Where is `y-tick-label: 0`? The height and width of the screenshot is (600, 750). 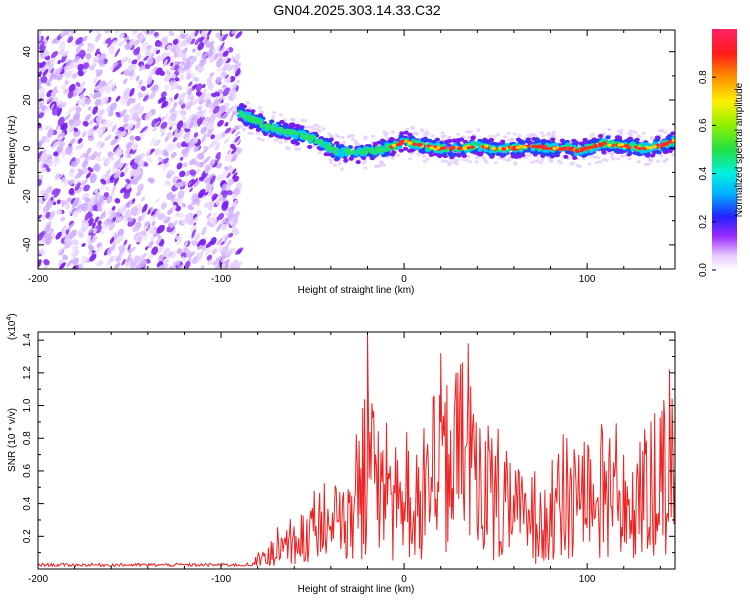
y-tick-label: 0 is located at coordinates (27, 148).